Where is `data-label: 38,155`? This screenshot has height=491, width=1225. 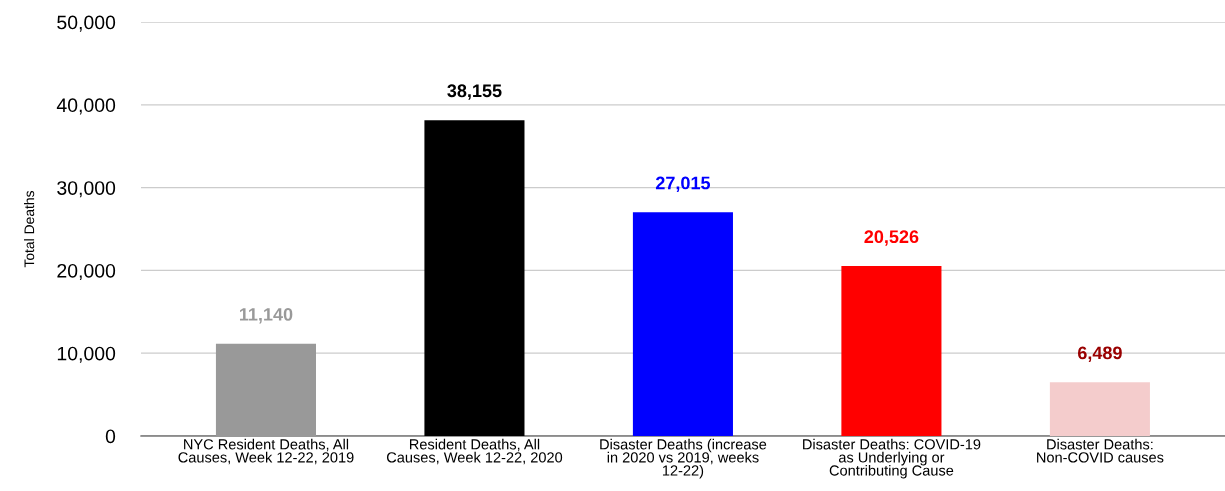
data-label: 38,155 is located at coordinates (474, 92).